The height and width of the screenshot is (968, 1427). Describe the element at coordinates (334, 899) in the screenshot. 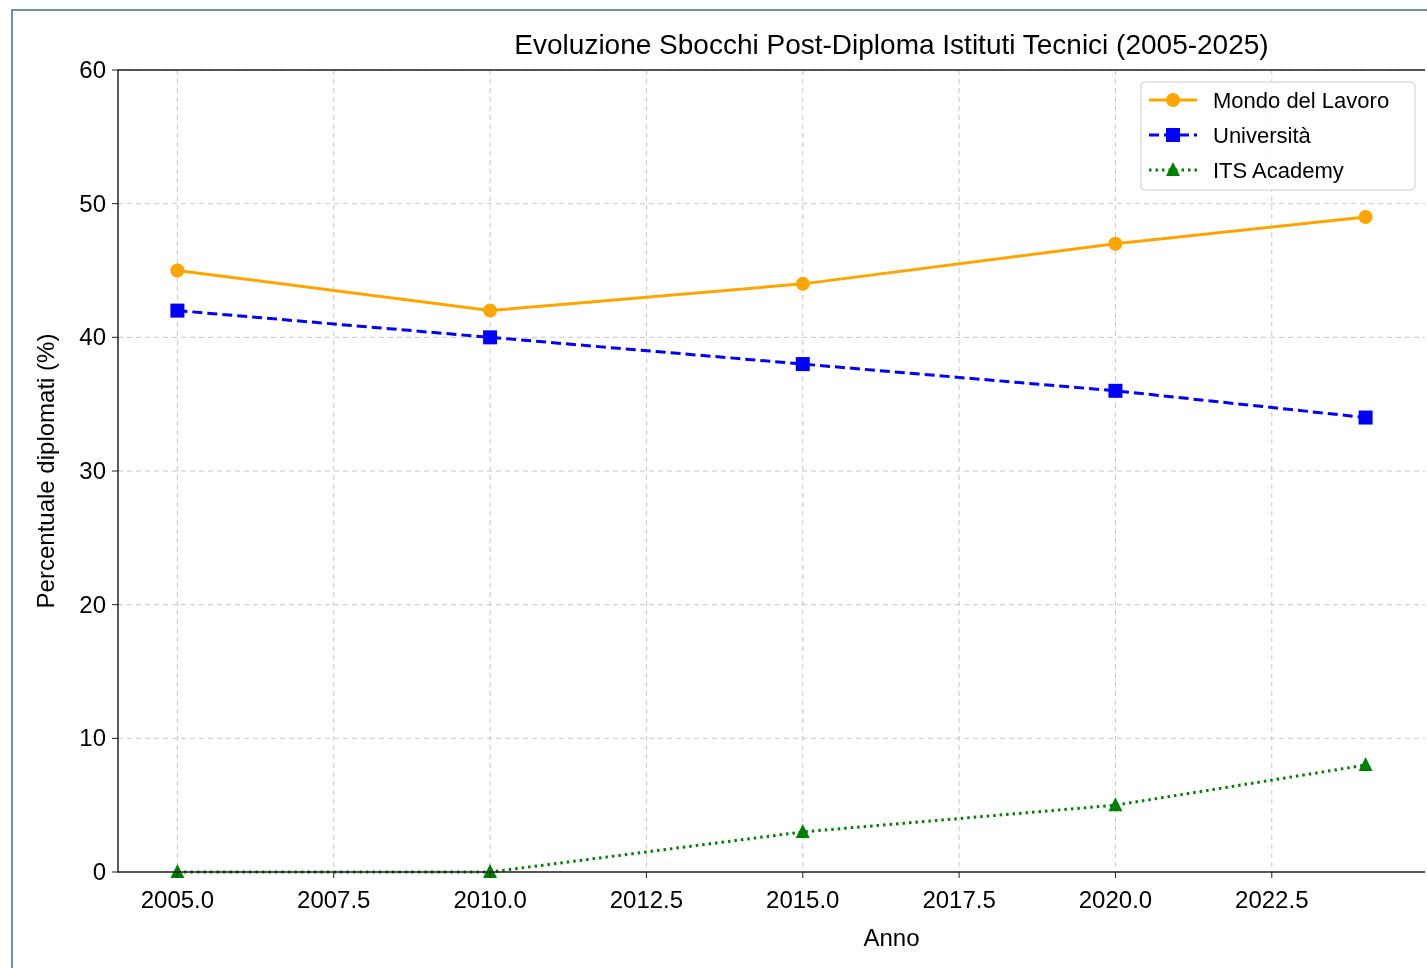

I see `x-tick-label: 2007.5` at that location.